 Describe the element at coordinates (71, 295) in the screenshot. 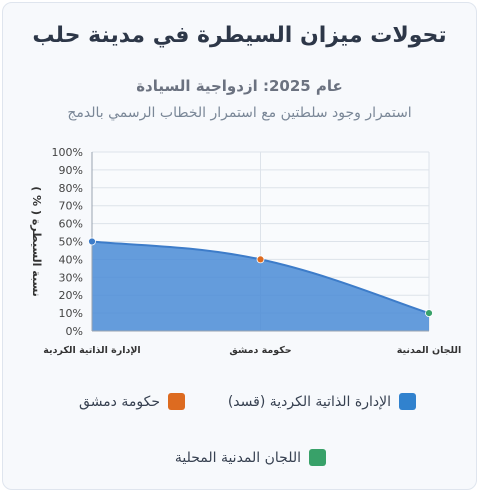

I see `y-tick-label: 20%` at that location.